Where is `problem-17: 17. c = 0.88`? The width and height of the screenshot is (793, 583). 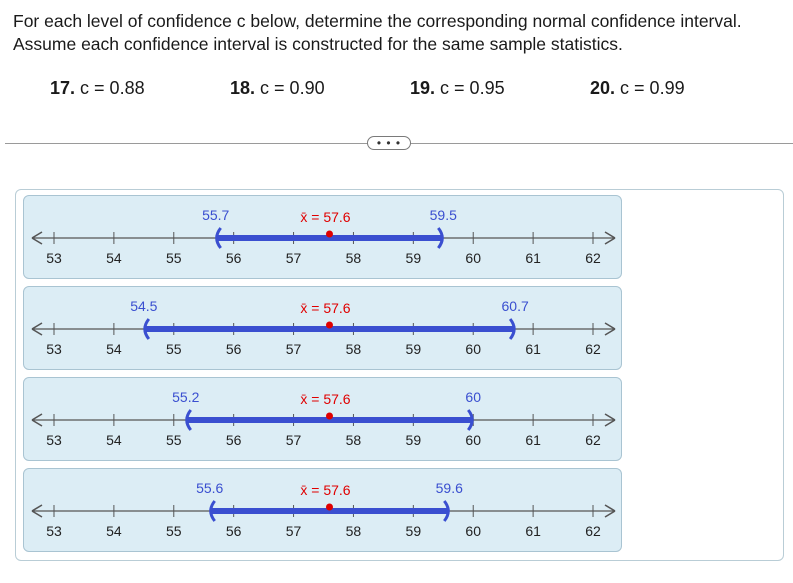
problem-17: 17. c = 0.88 is located at coordinates (97, 88).